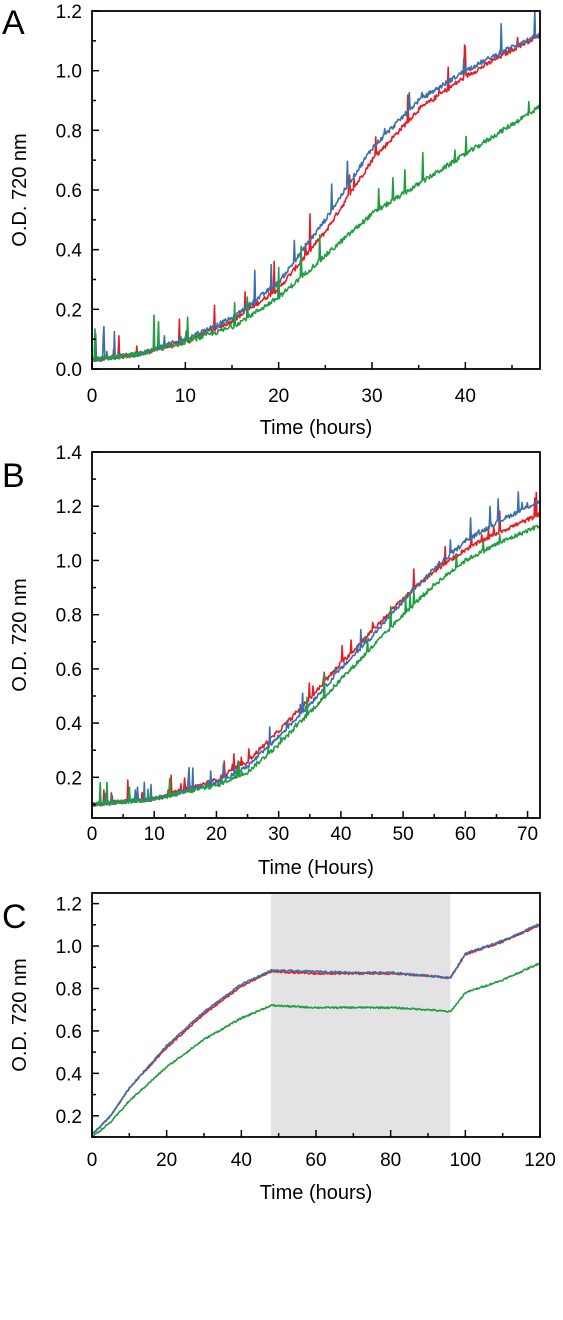 The height and width of the screenshot is (1320, 563). I want to click on x-tick-label: 50, so click(403, 834).